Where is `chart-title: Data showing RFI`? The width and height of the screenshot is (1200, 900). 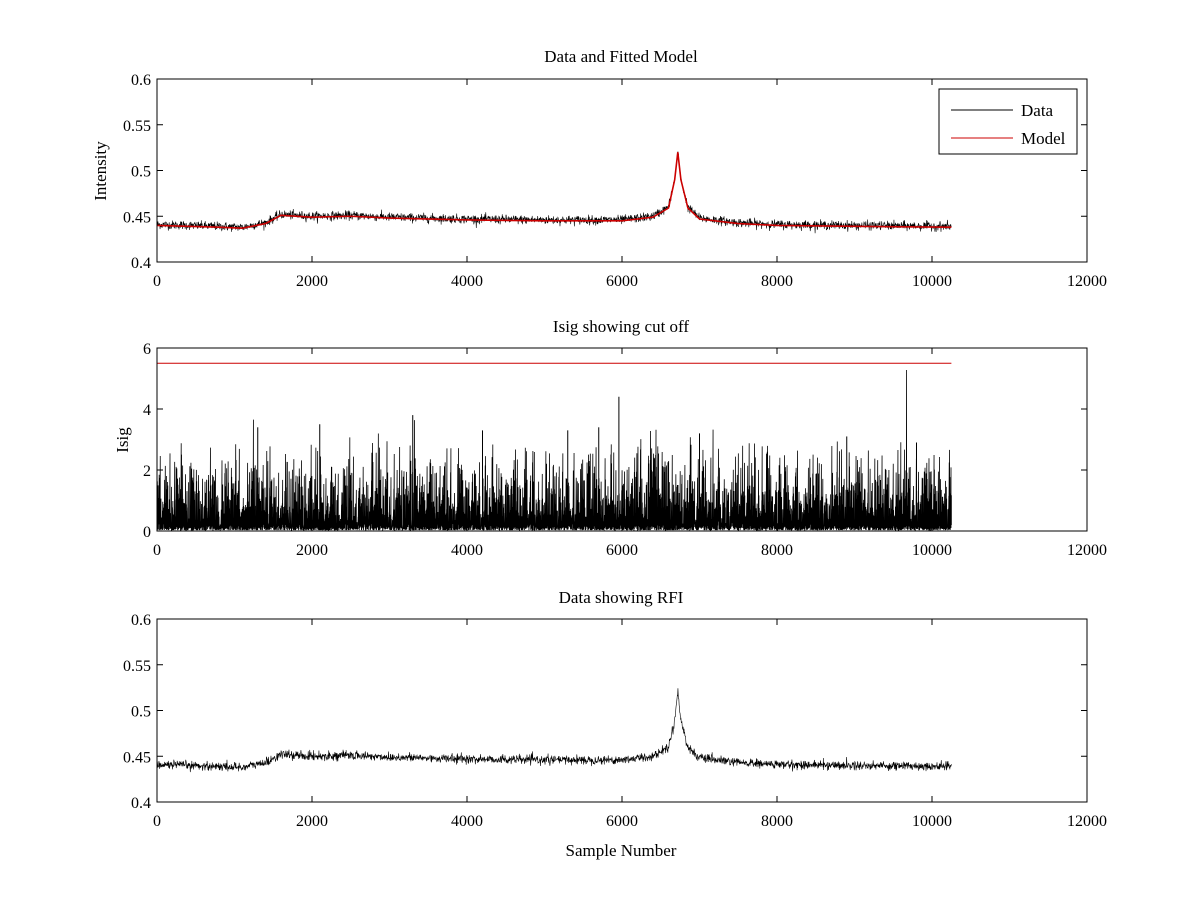
chart-title: Data showing RFI is located at coordinates (621, 597).